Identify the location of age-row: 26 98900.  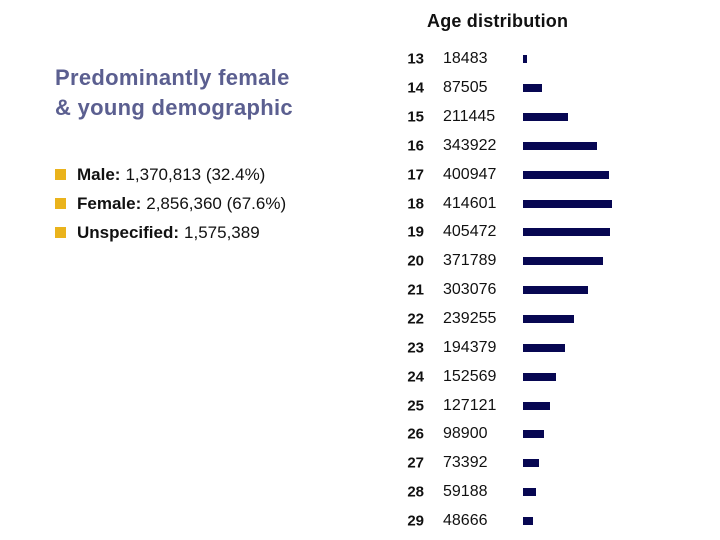
(550, 434).